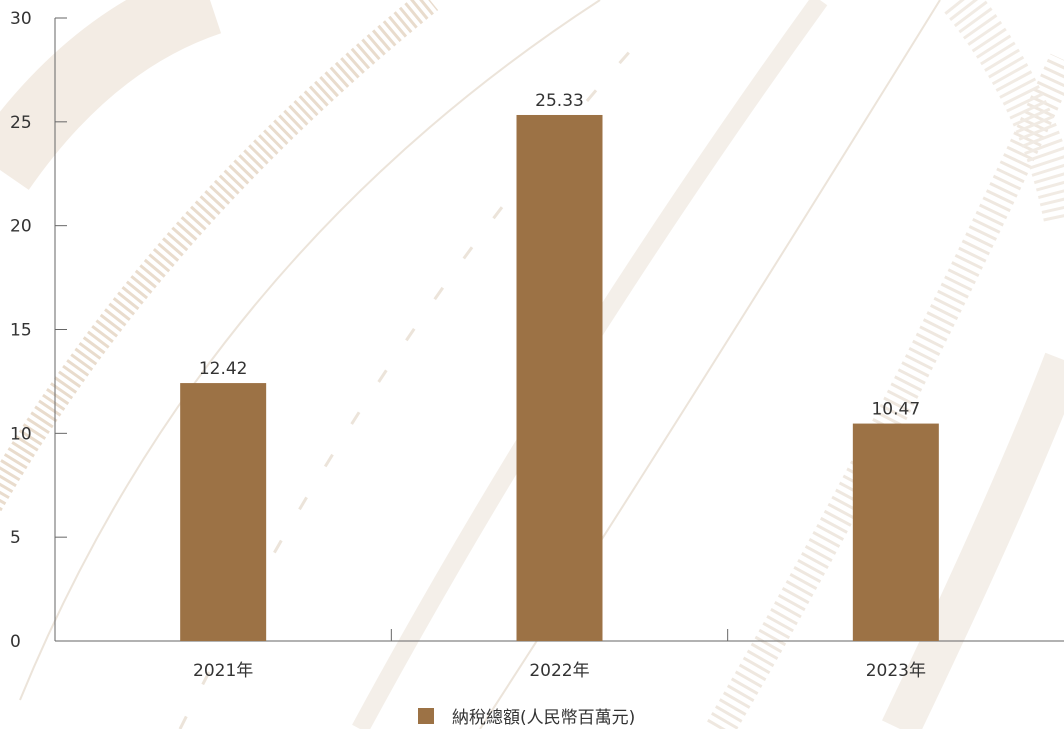 The width and height of the screenshot is (1064, 729). I want to click on y-tick-label: 15, so click(21, 331).